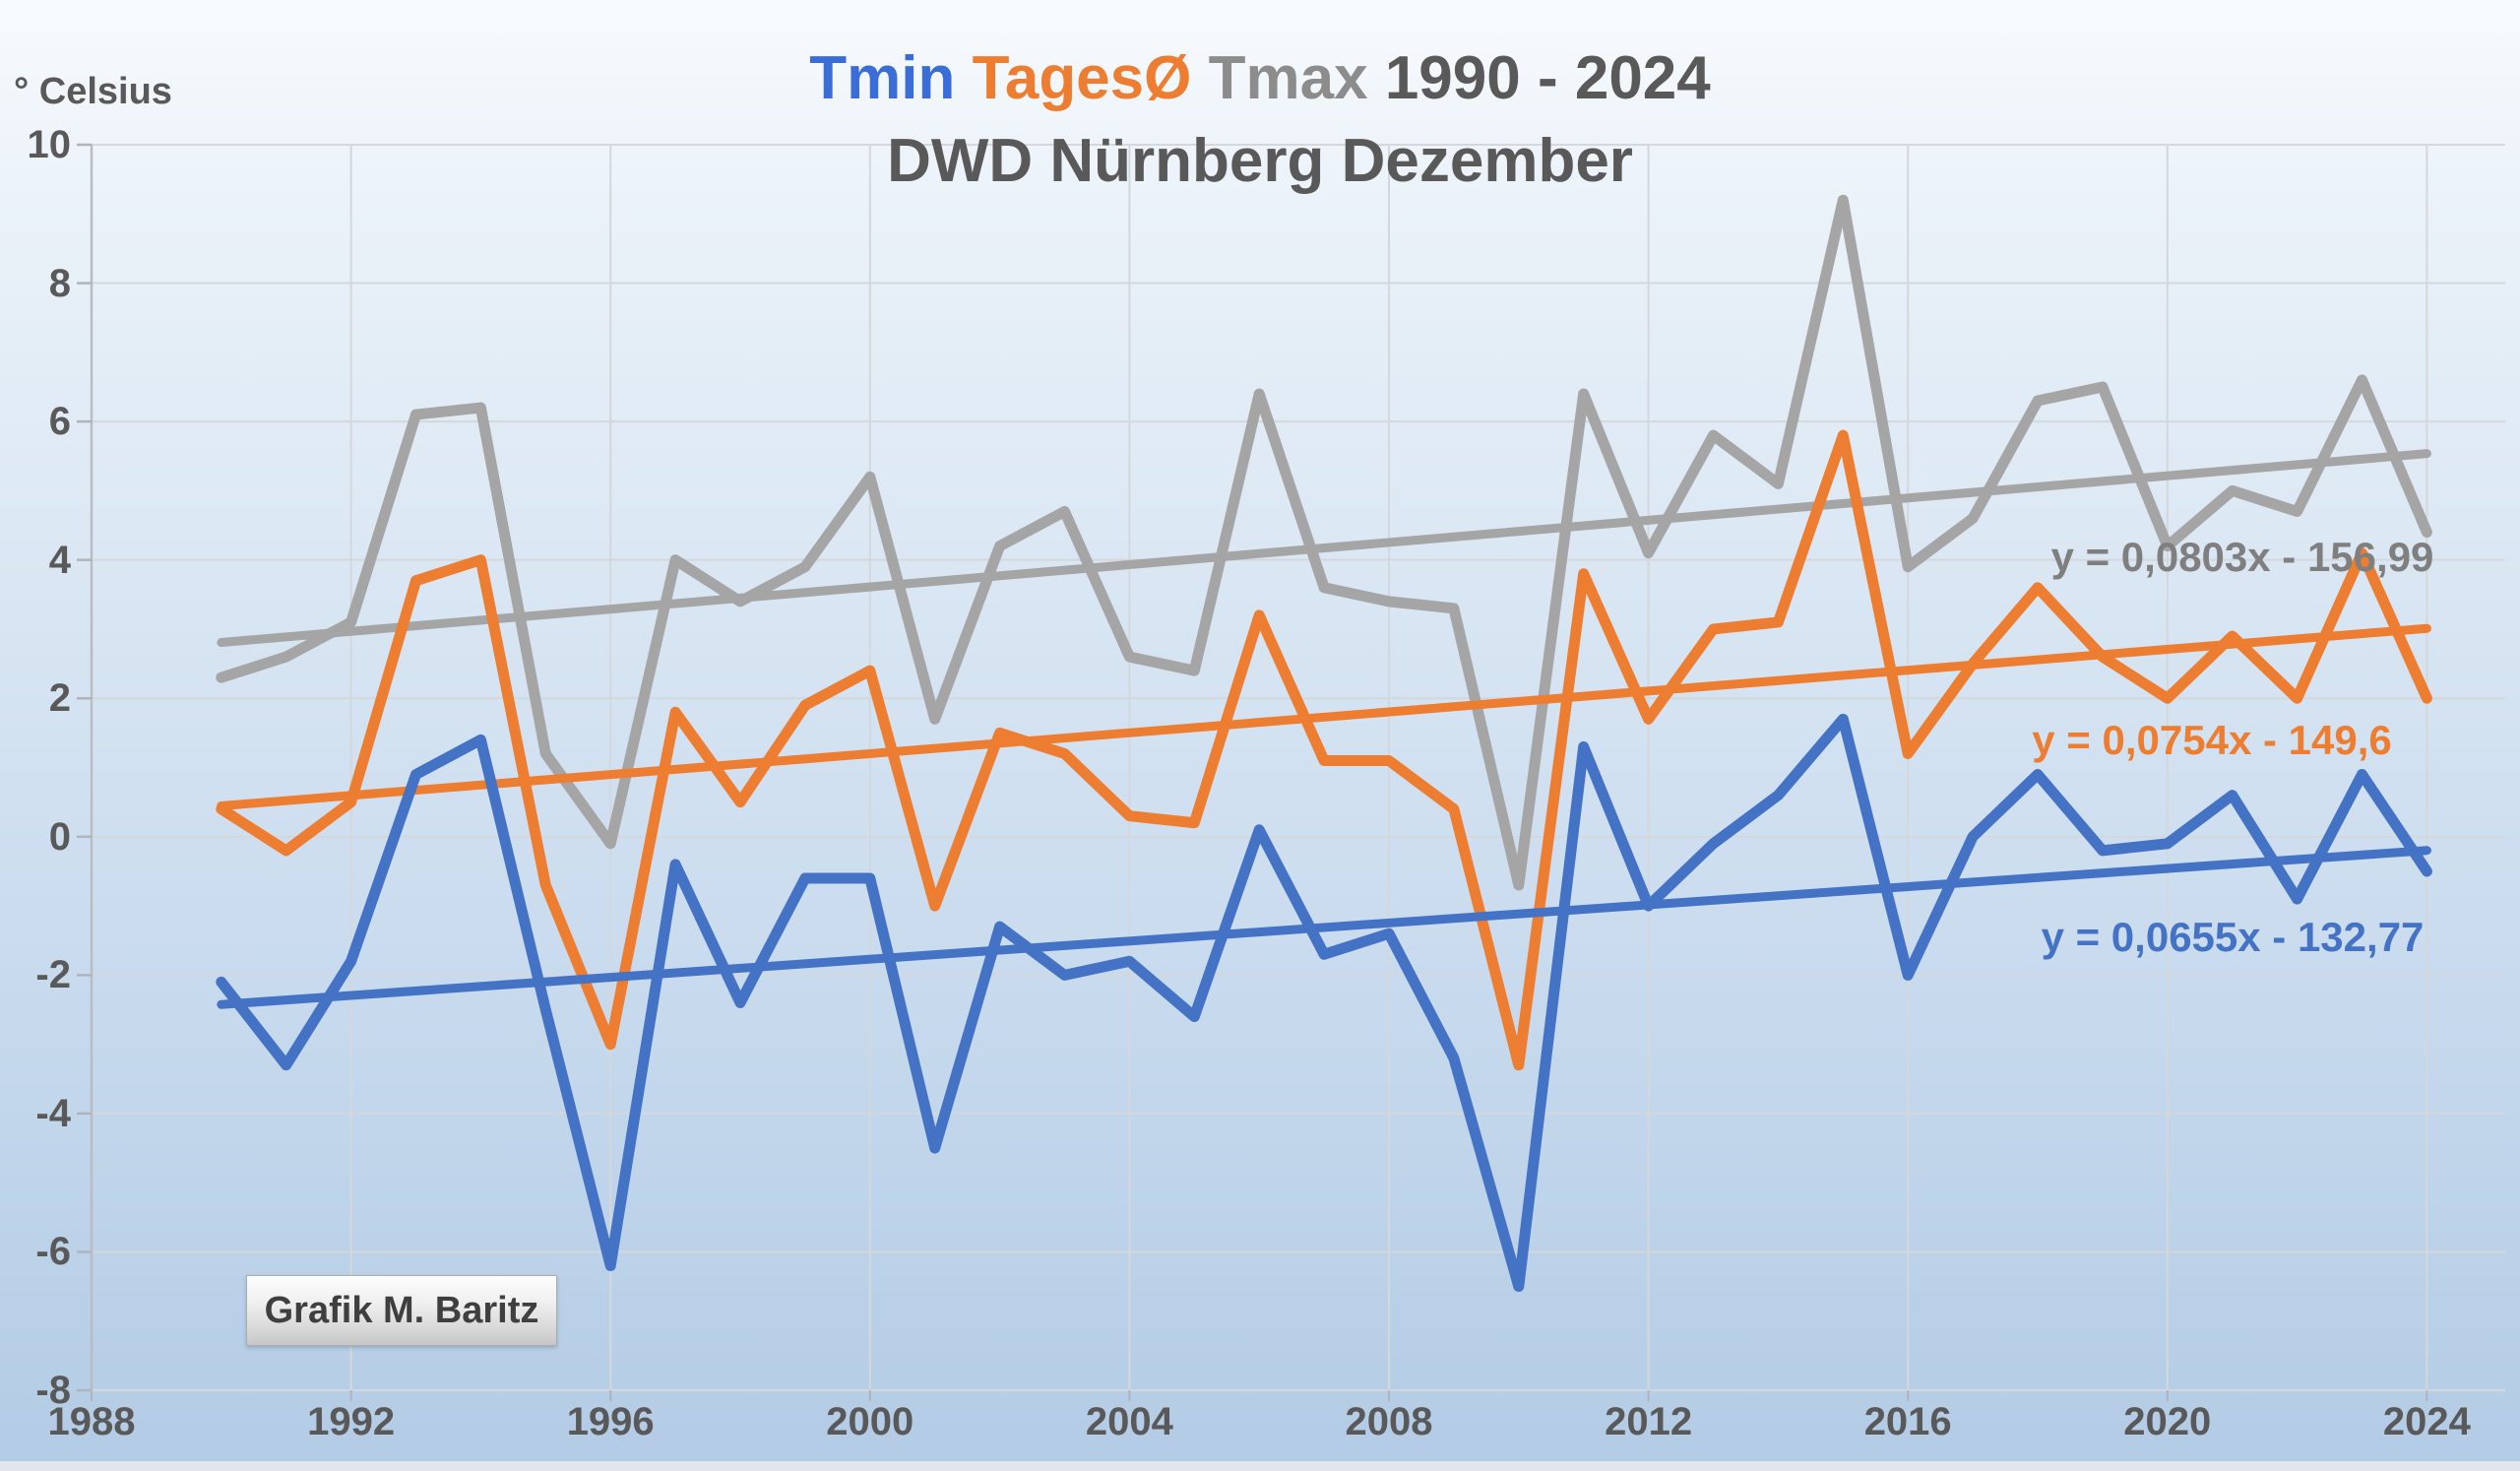  Describe the element at coordinates (1082, 78) in the screenshot. I see `title-tagesavg-label: TagesØ` at that location.